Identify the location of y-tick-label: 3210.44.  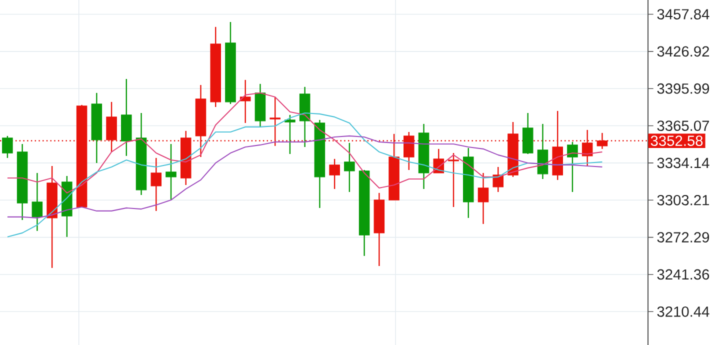
(683, 311).